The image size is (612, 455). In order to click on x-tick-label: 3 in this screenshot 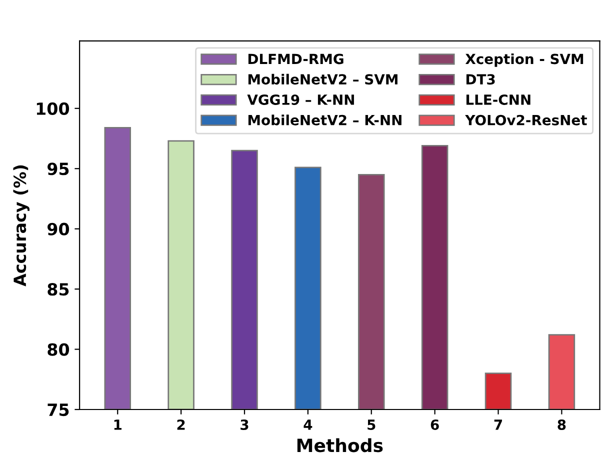, I will do `click(244, 424)`.